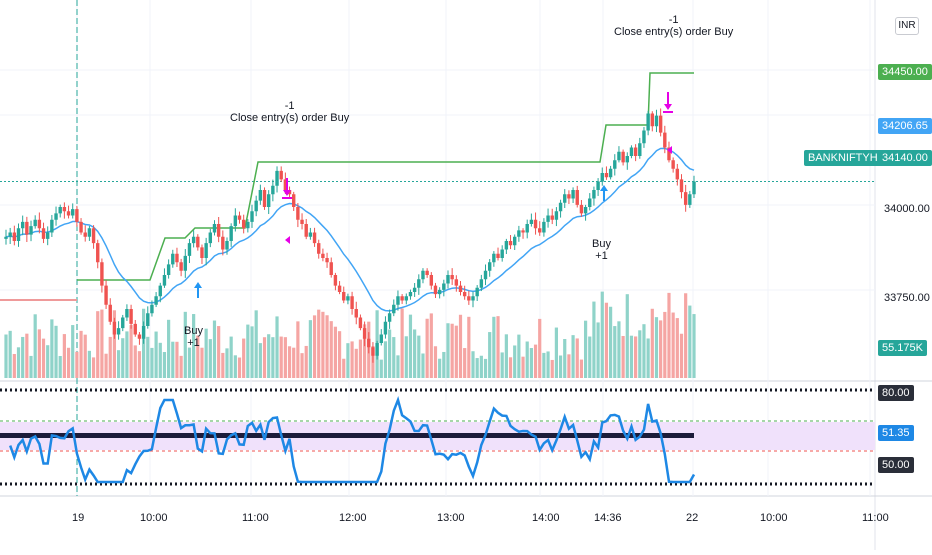  Describe the element at coordinates (78, 518) in the screenshot. I see `time-axis-tick: 19` at that location.